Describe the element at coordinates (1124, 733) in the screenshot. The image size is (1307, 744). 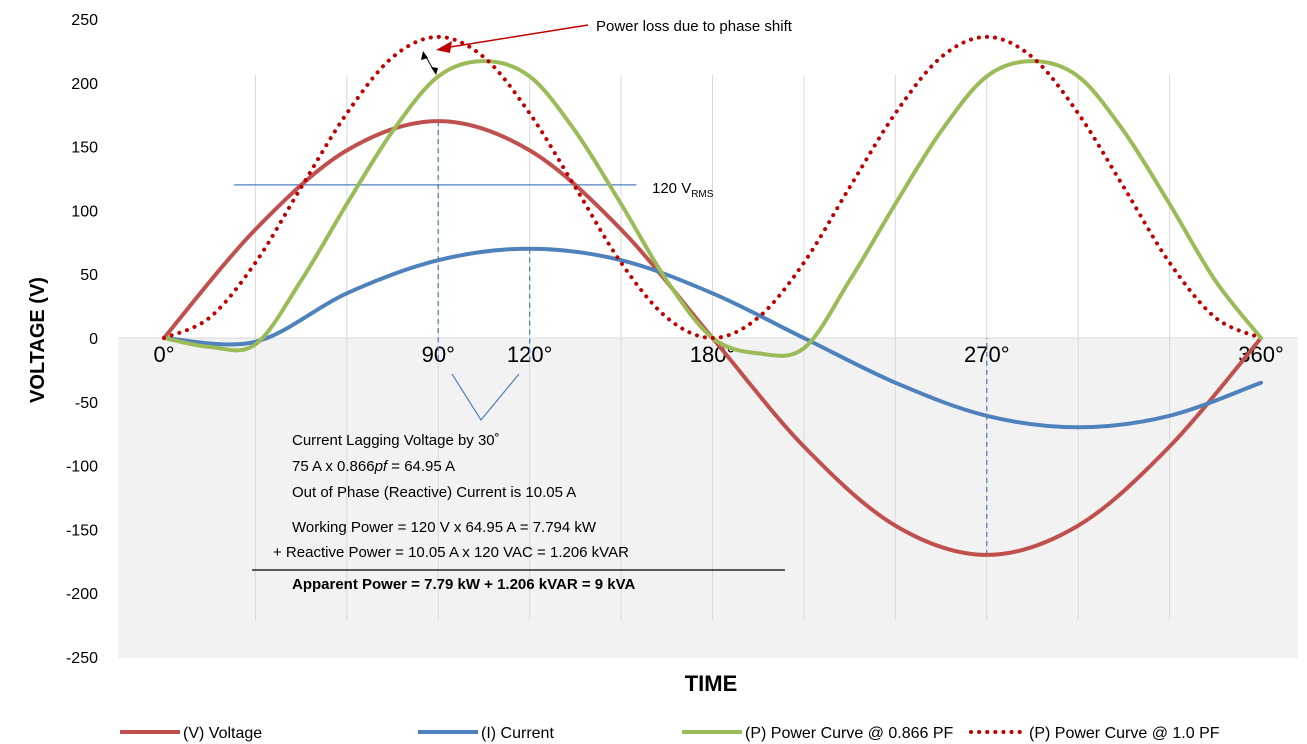
I see `legend-label: (P) Power Curve @ 1.0 PF` at that location.